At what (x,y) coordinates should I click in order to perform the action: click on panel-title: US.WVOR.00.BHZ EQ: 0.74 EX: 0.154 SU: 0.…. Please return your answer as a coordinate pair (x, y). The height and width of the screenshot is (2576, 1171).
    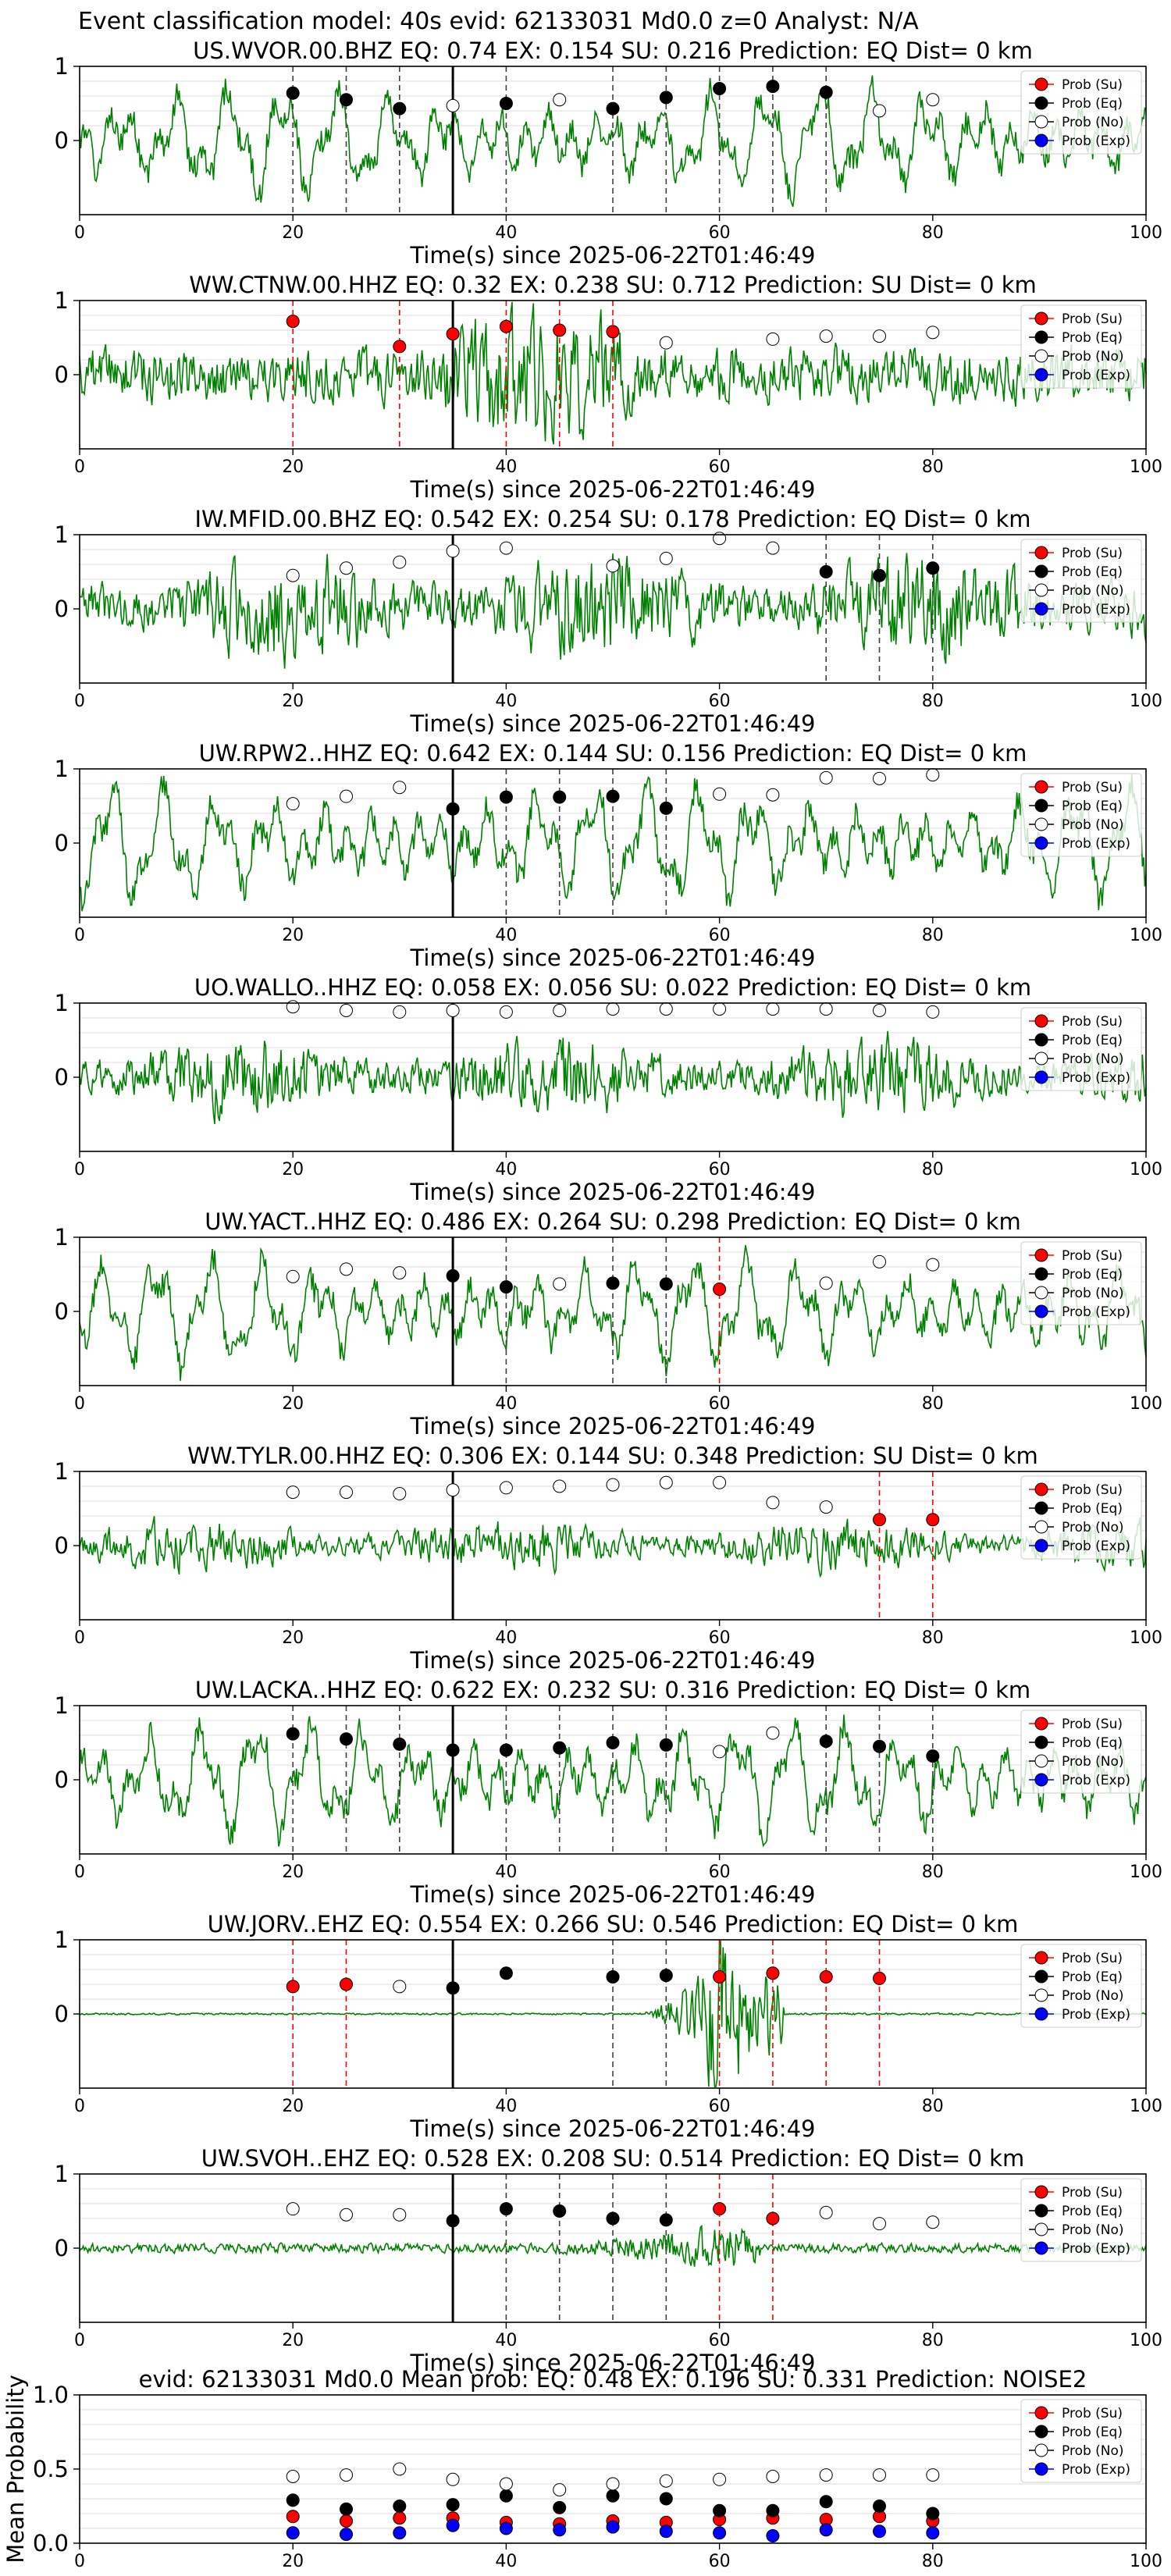
    Looking at the image, I should click on (613, 51).